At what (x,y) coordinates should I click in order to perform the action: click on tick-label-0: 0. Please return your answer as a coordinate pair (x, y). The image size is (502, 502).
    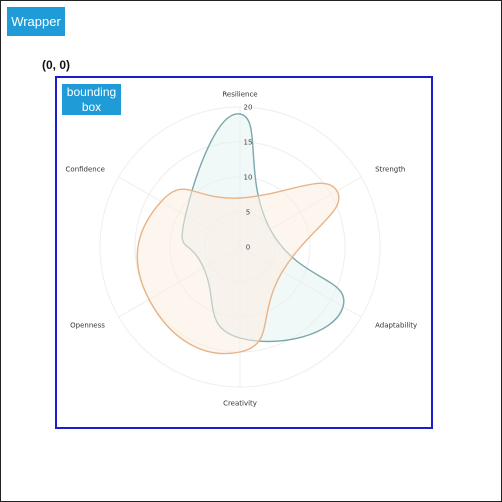
    Looking at the image, I should click on (248, 248).